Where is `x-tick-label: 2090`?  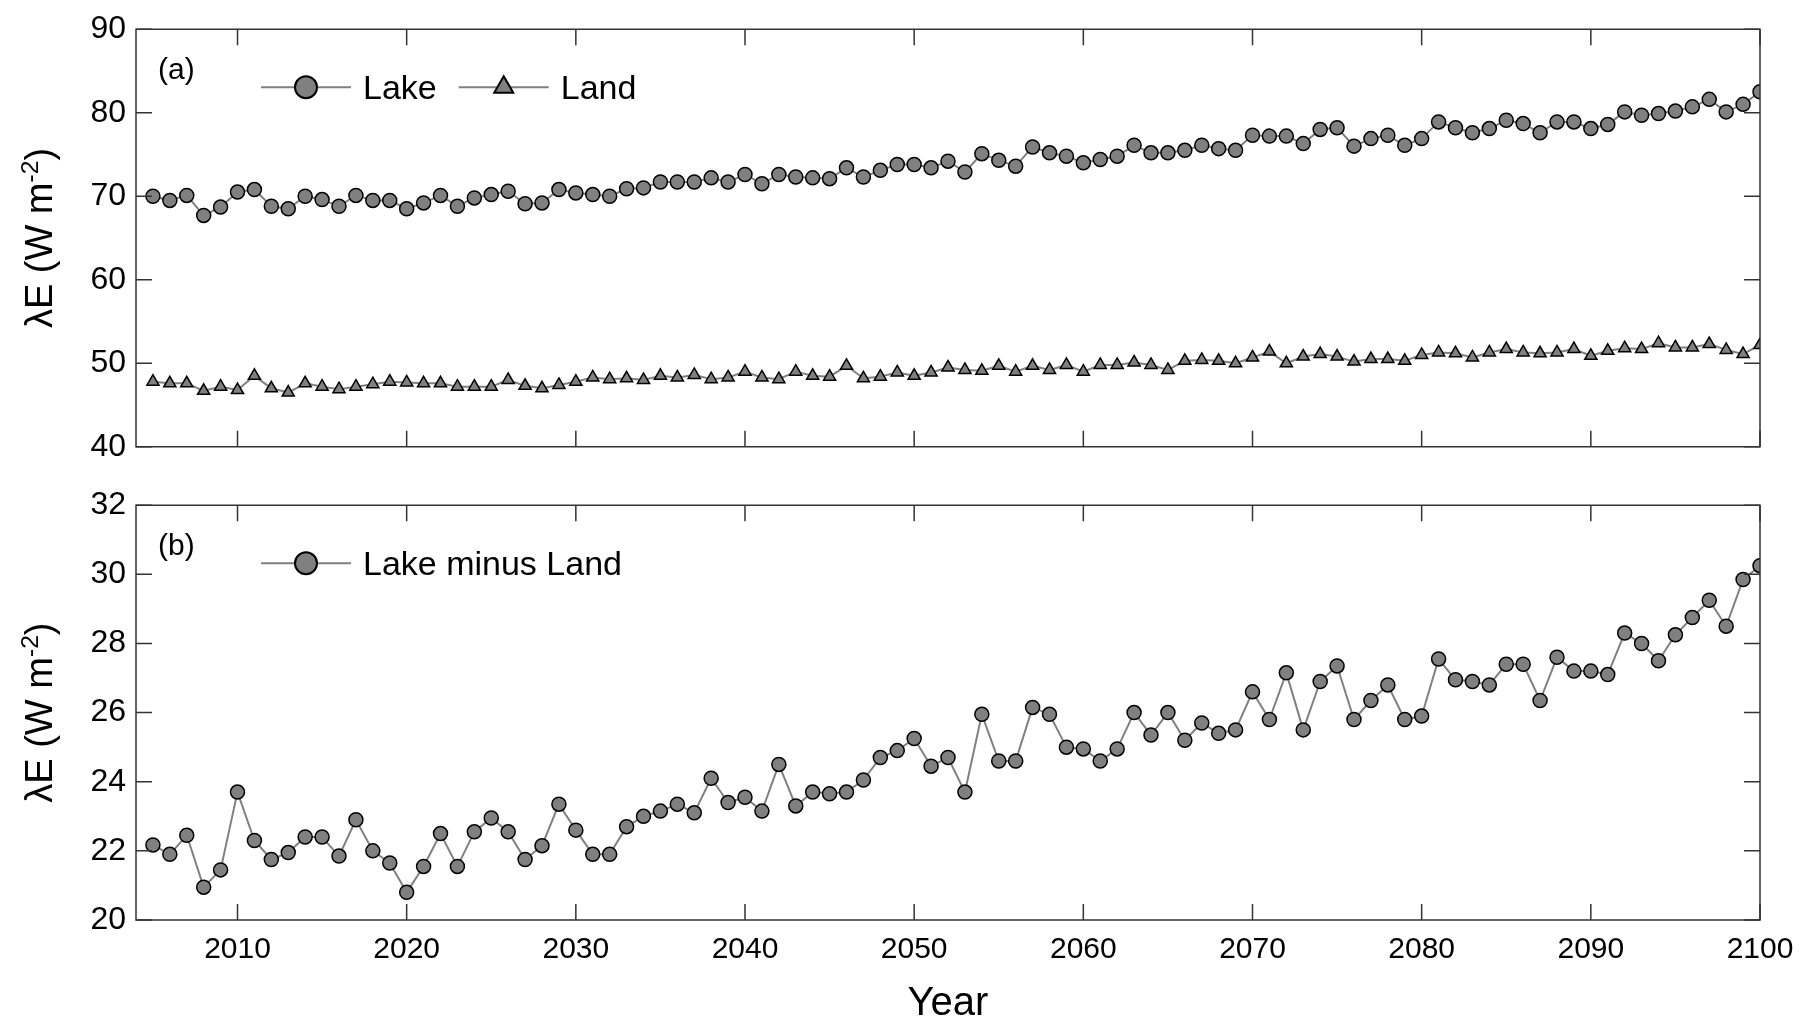 x-tick-label: 2090 is located at coordinates (1591, 948).